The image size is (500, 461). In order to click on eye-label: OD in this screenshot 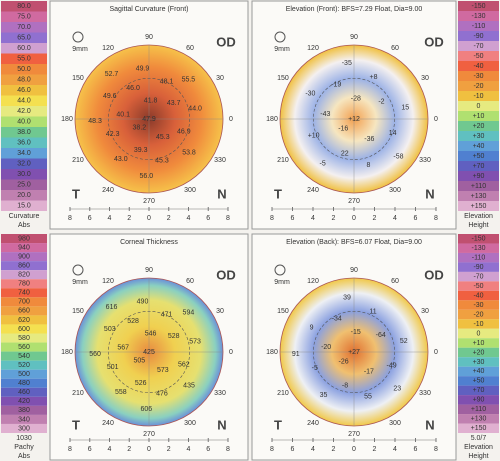, I will do `click(434, 41)`.